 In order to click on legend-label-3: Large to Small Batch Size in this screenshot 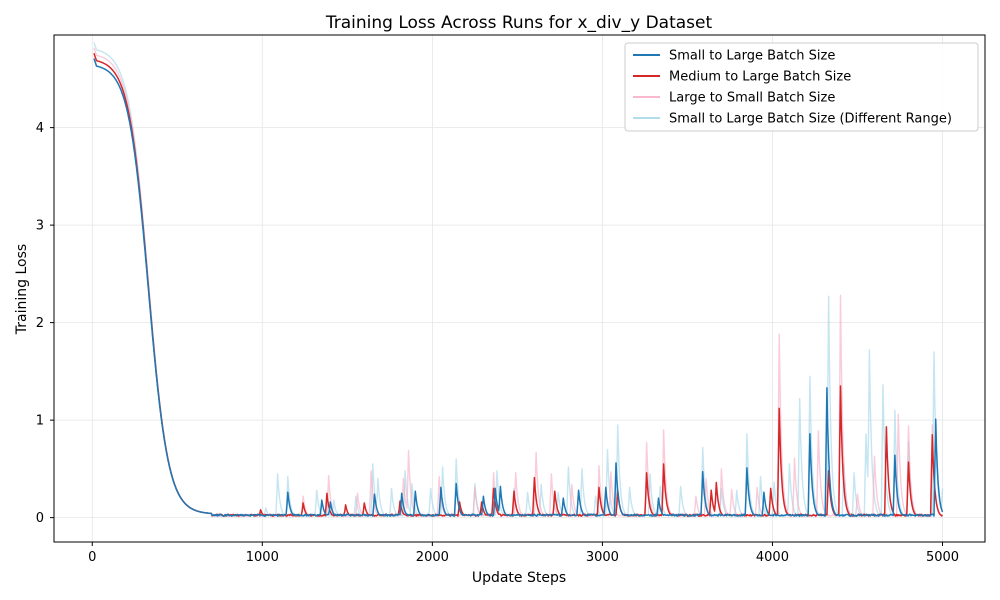, I will do `click(752, 98)`.